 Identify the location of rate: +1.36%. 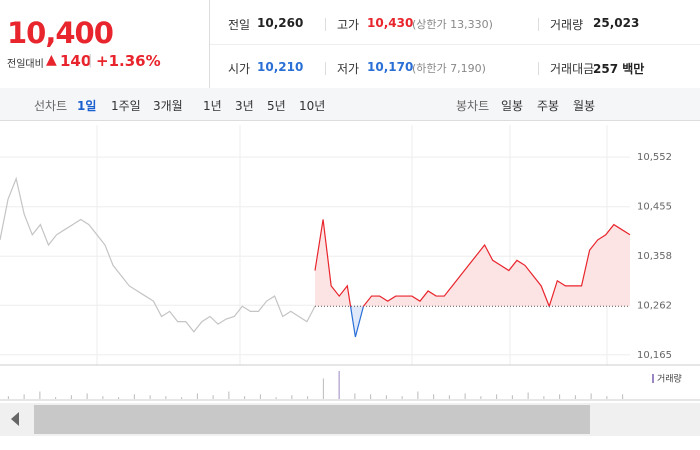
(128, 61).